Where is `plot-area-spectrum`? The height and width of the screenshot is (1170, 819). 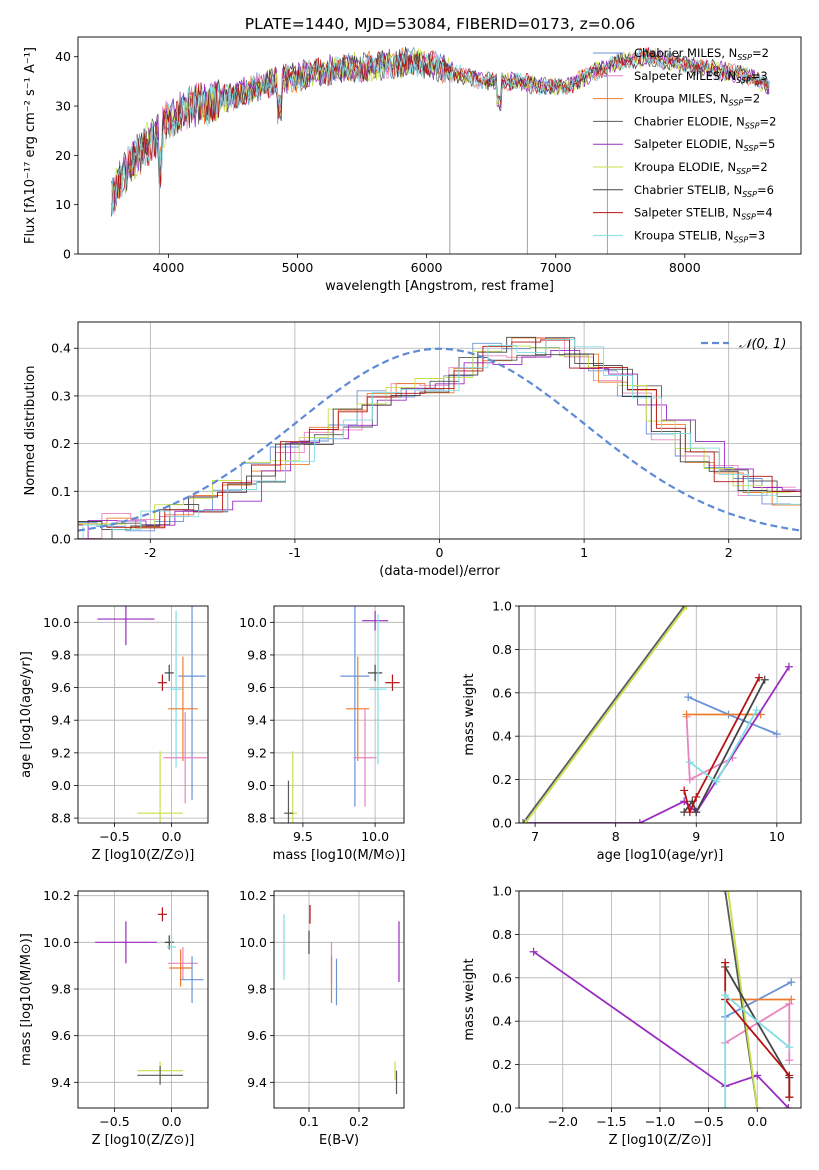
plot-area-spectrum is located at coordinates (440, 150).